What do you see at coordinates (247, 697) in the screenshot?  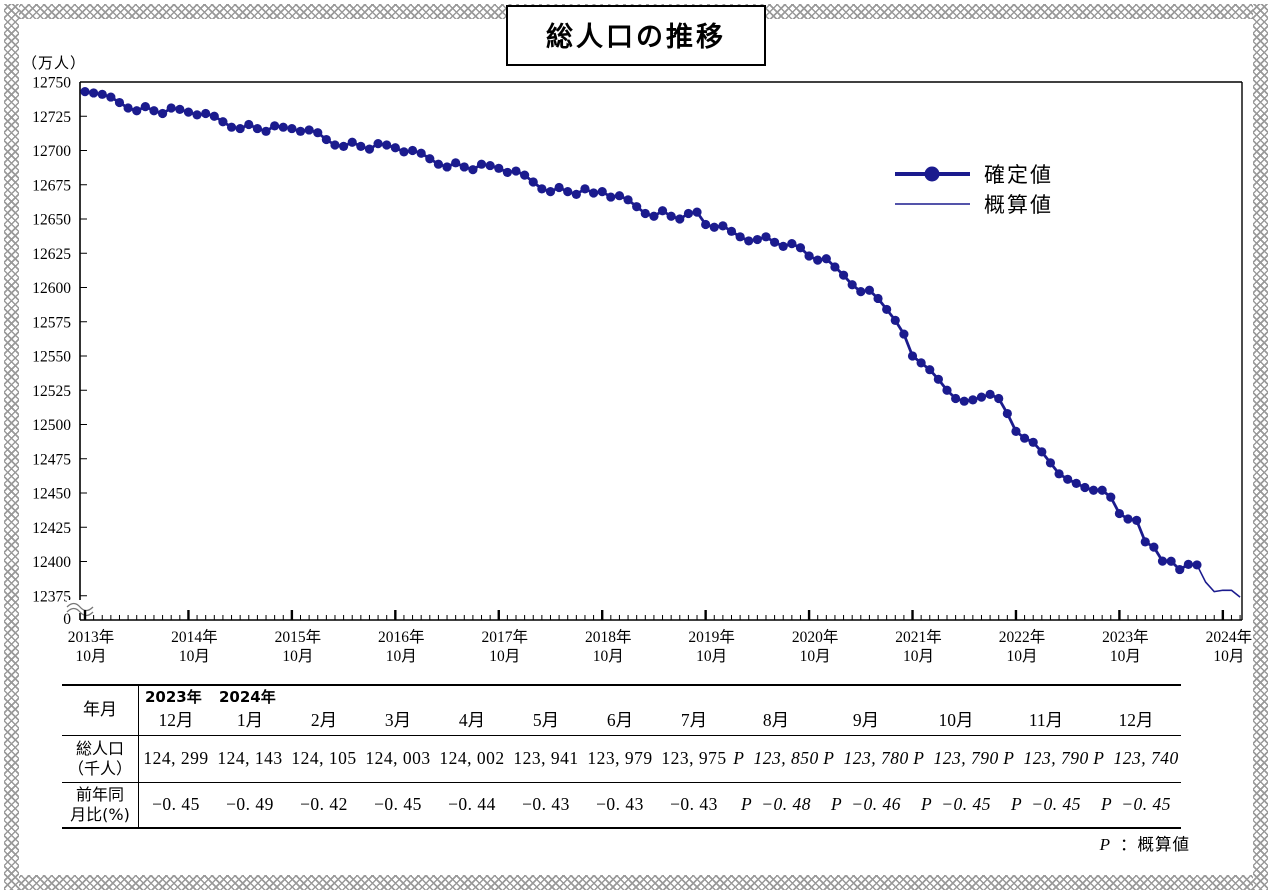 I see `header-year-label: 2024年` at bounding box center [247, 697].